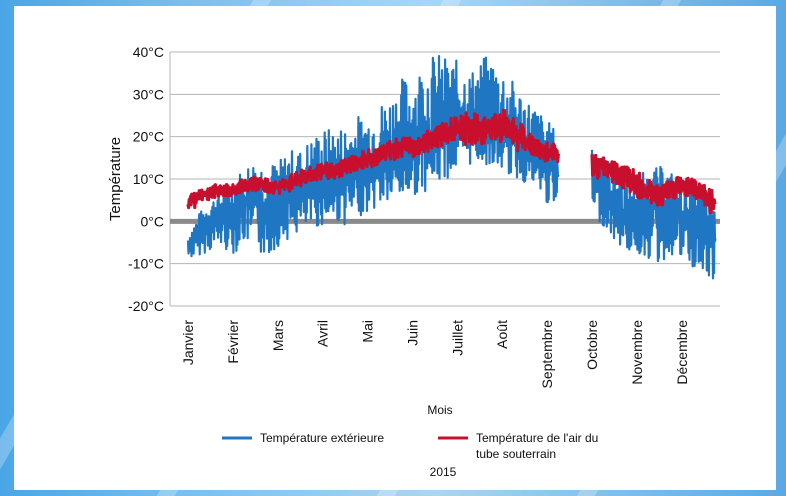  What do you see at coordinates (439, 410) in the screenshot?
I see `x-axis-label: Mois` at bounding box center [439, 410].